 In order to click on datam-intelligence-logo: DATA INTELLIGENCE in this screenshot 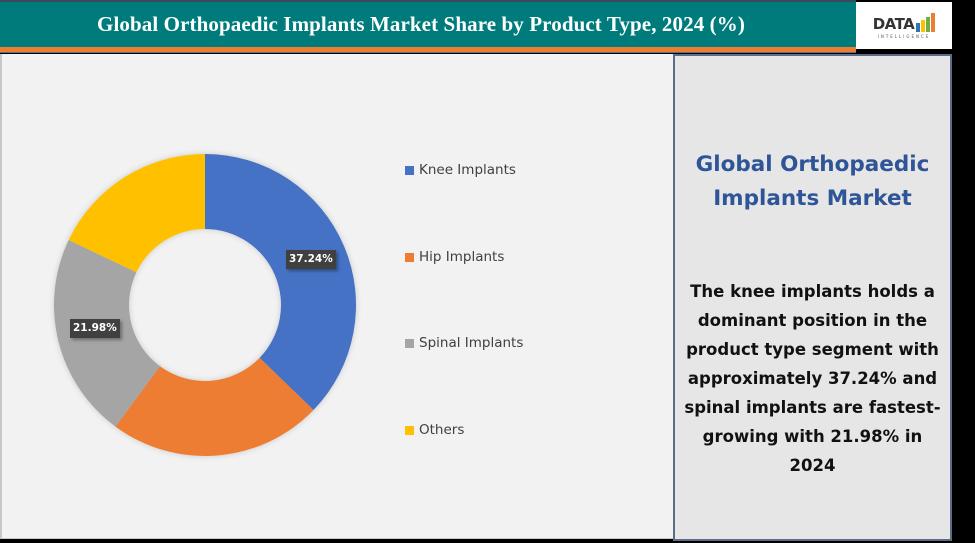, I will do `click(904, 25)`.